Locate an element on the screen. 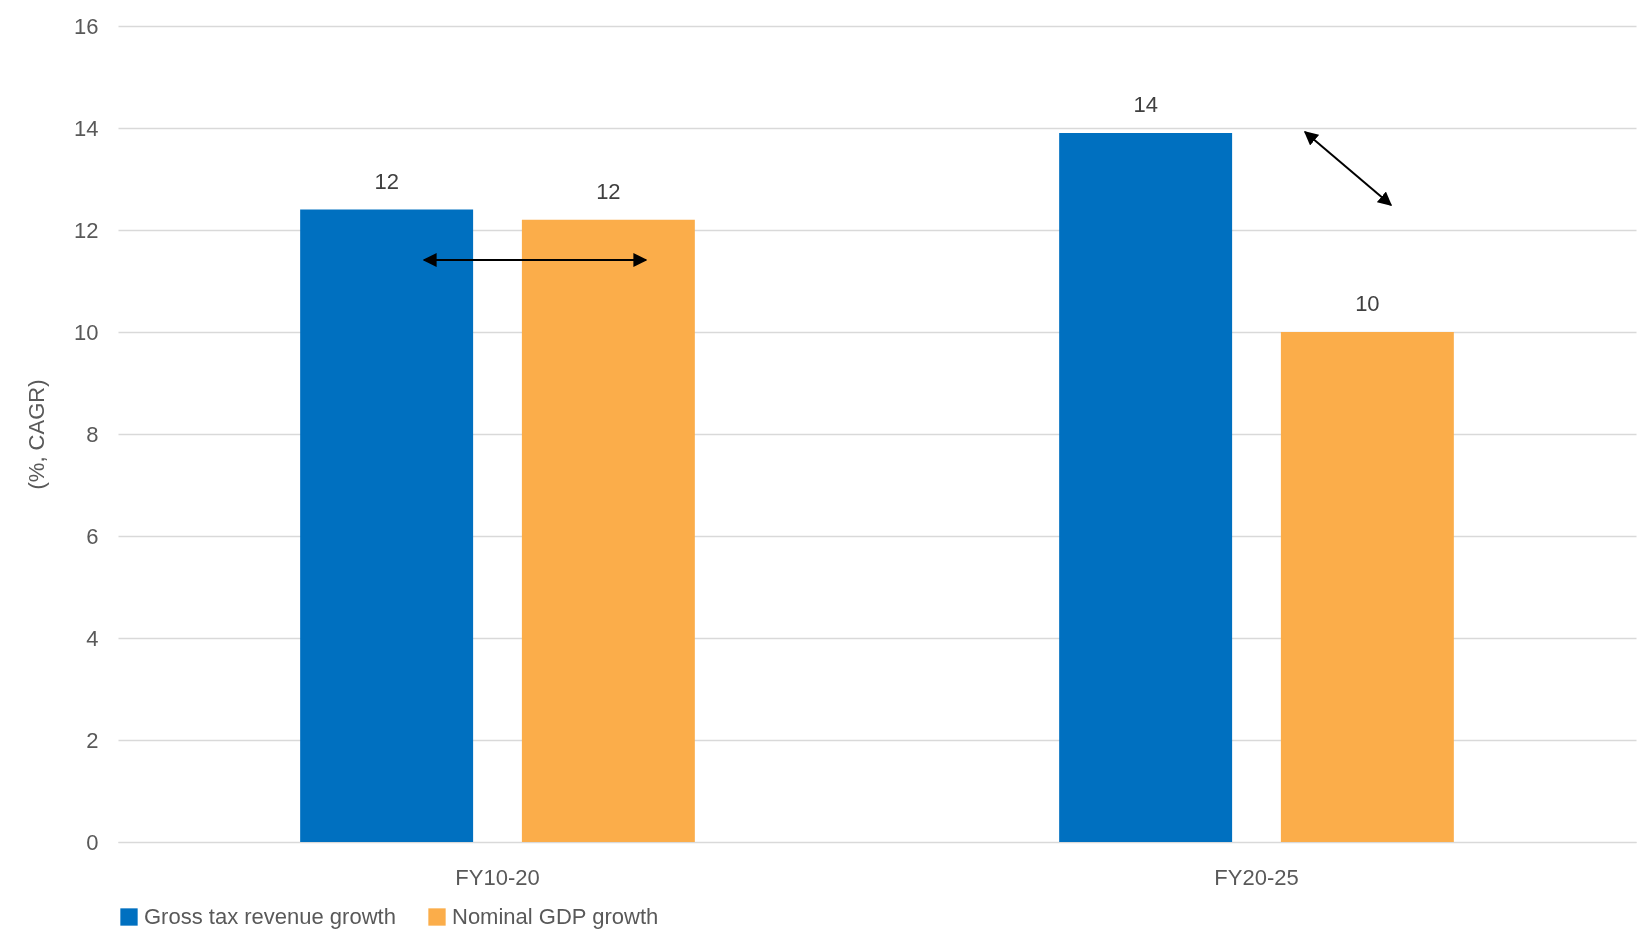  y-tick-label: 14 is located at coordinates (86, 128).